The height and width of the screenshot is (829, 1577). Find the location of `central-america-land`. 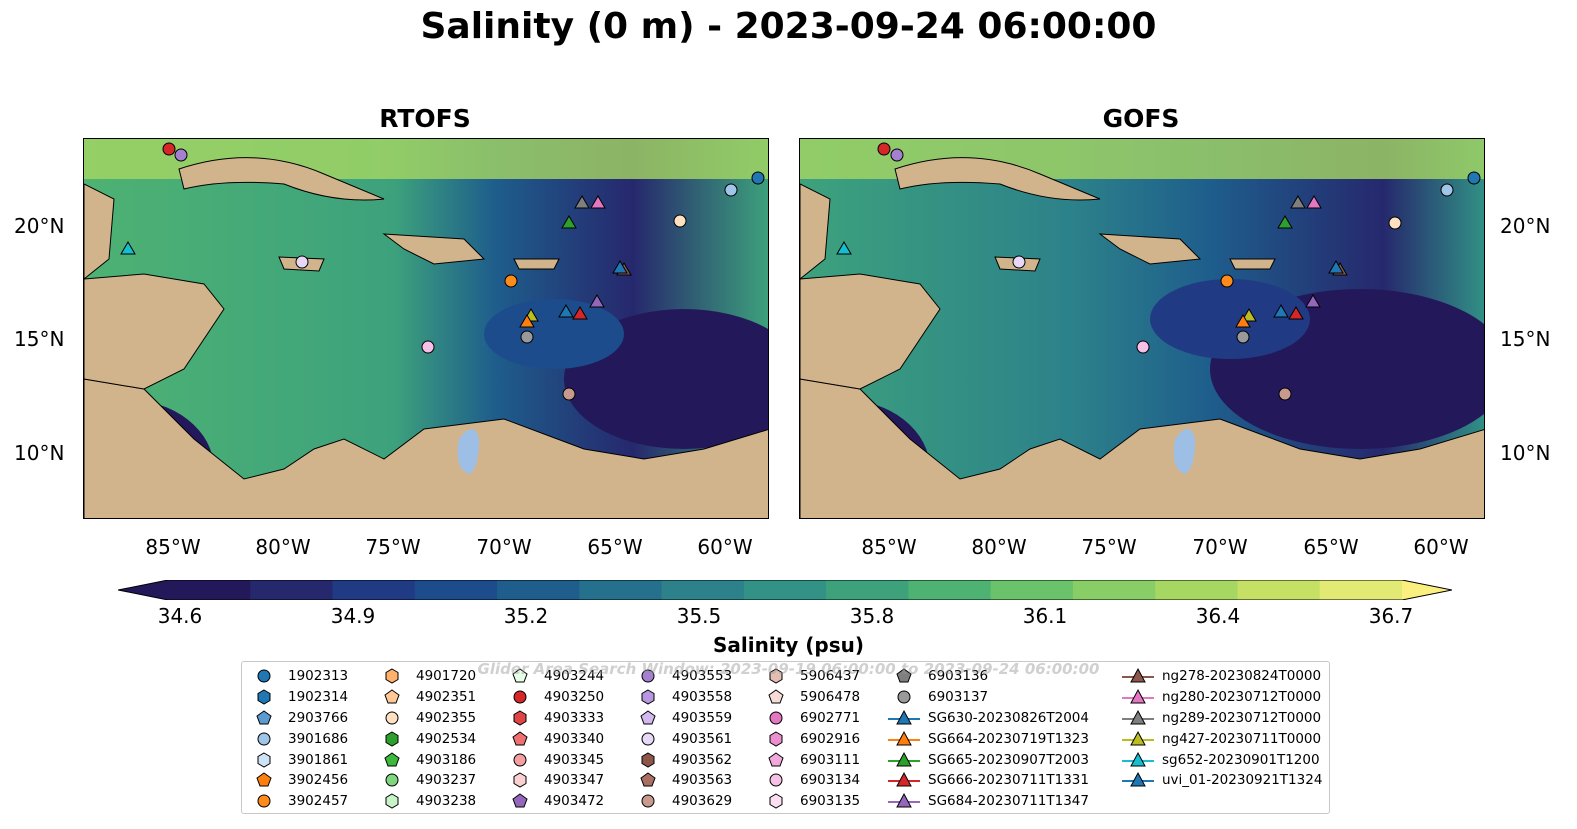

central-america-land is located at coordinates (870, 331).